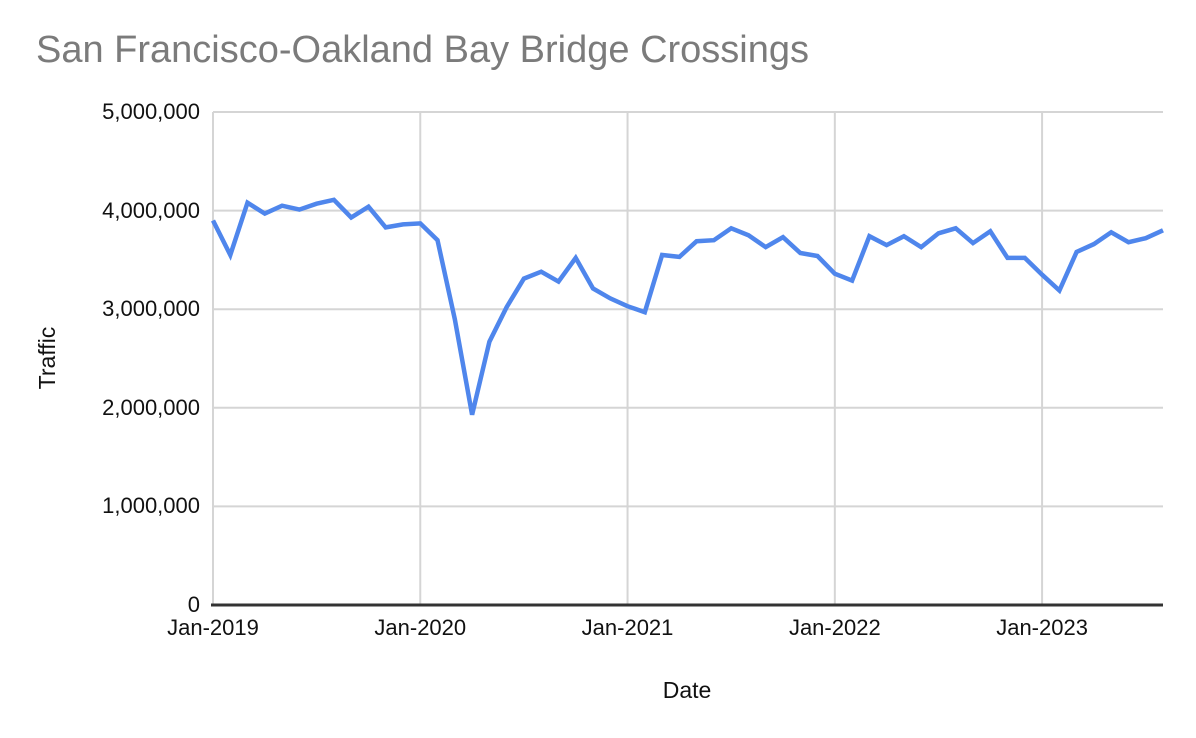 The height and width of the screenshot is (738, 1196). Describe the element at coordinates (687, 690) in the screenshot. I see `x-axis-title: Date` at that location.